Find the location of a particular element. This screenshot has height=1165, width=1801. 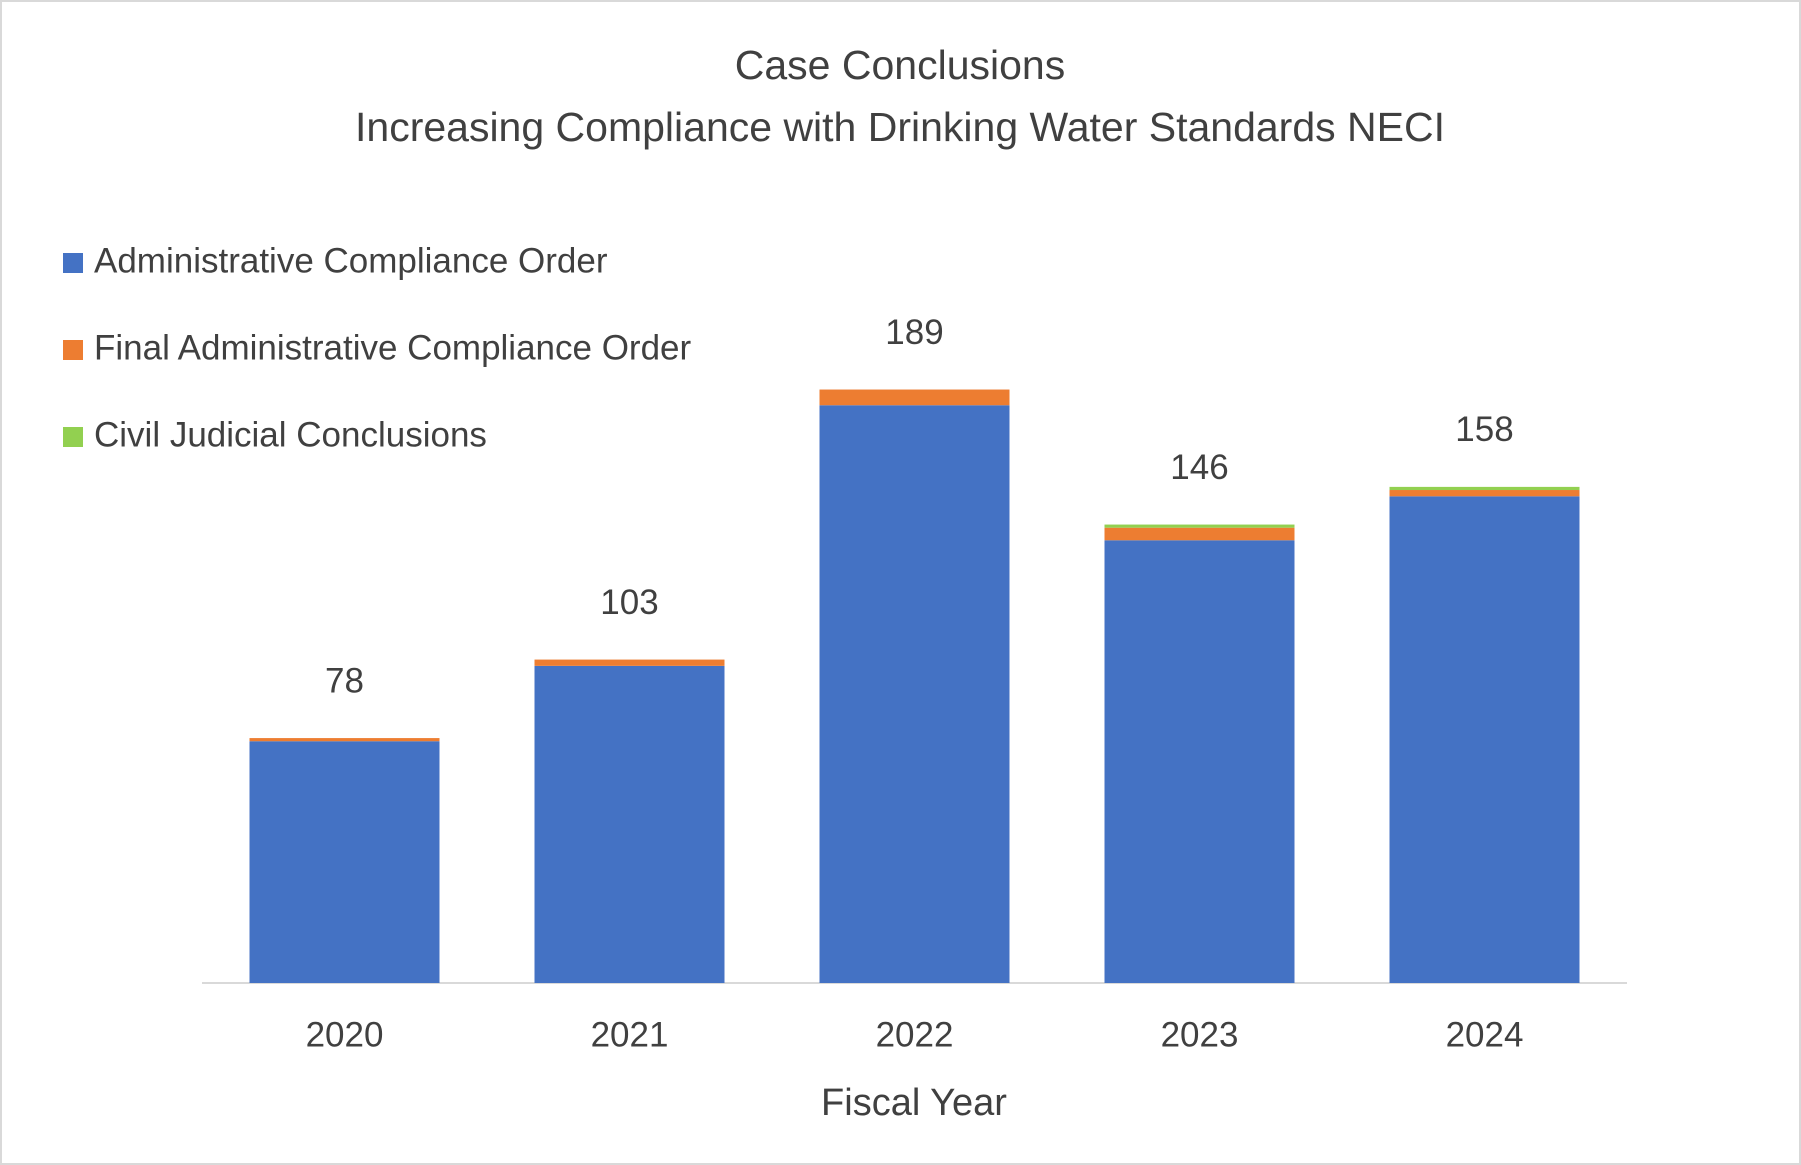

x-axis-title: Fiscal Year is located at coordinates (914, 1103).